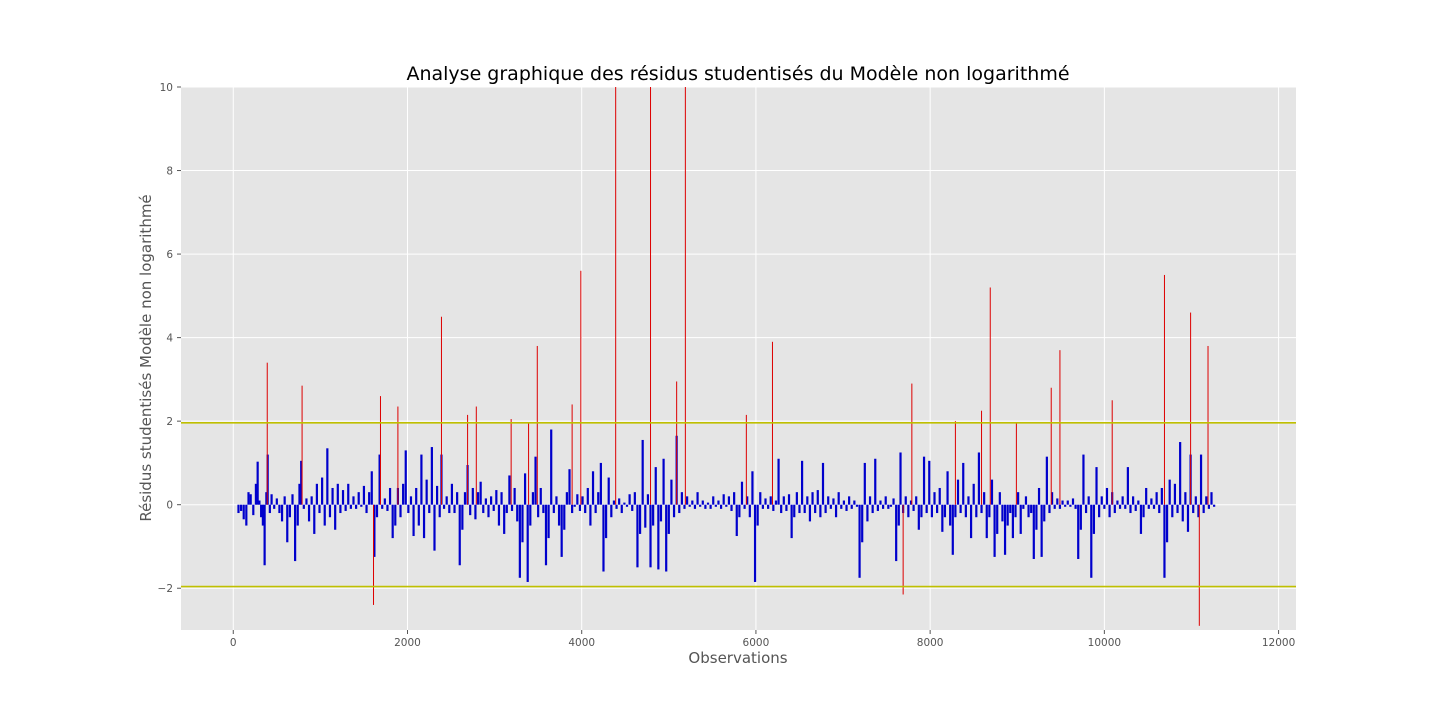  Describe the element at coordinates (169, 339) in the screenshot. I see `y-tick-label: 4` at that location.